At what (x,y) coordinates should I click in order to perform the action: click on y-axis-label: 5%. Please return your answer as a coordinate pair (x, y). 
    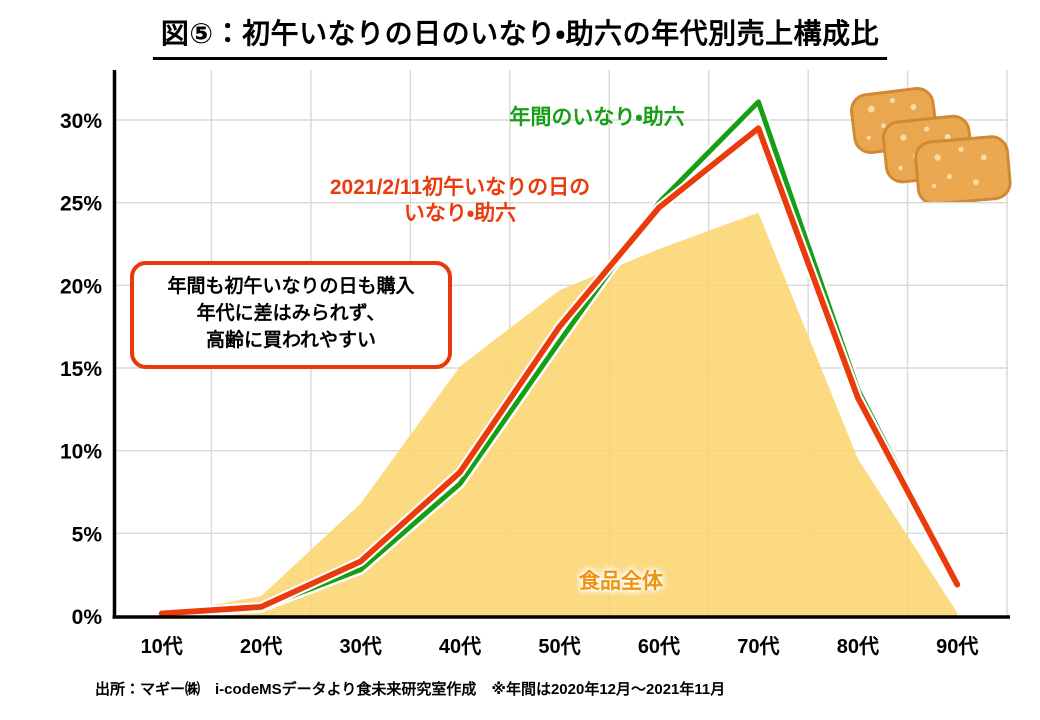
    Looking at the image, I should click on (87, 534).